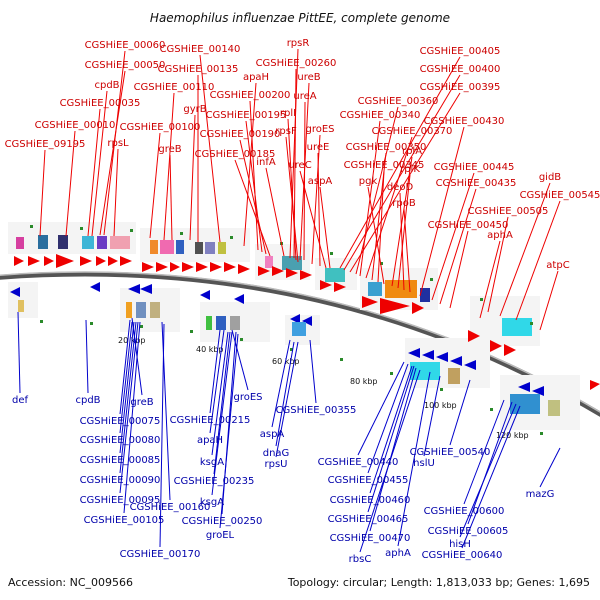 This screenshot has width=600, height=600. Describe the element at coordinates (45, 144) in the screenshot. I see `gene-label: CGSHiEE_09195` at that location.